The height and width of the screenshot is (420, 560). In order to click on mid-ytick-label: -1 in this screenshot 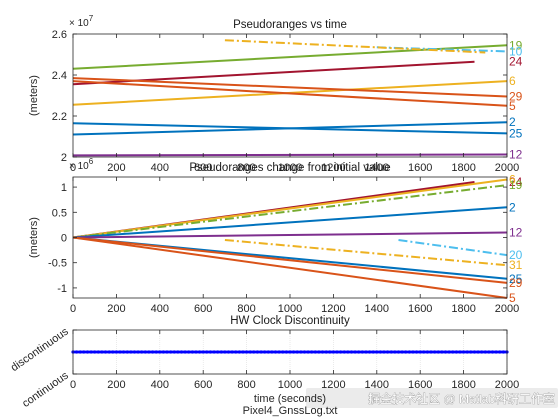, I will do `click(62, 289)`.